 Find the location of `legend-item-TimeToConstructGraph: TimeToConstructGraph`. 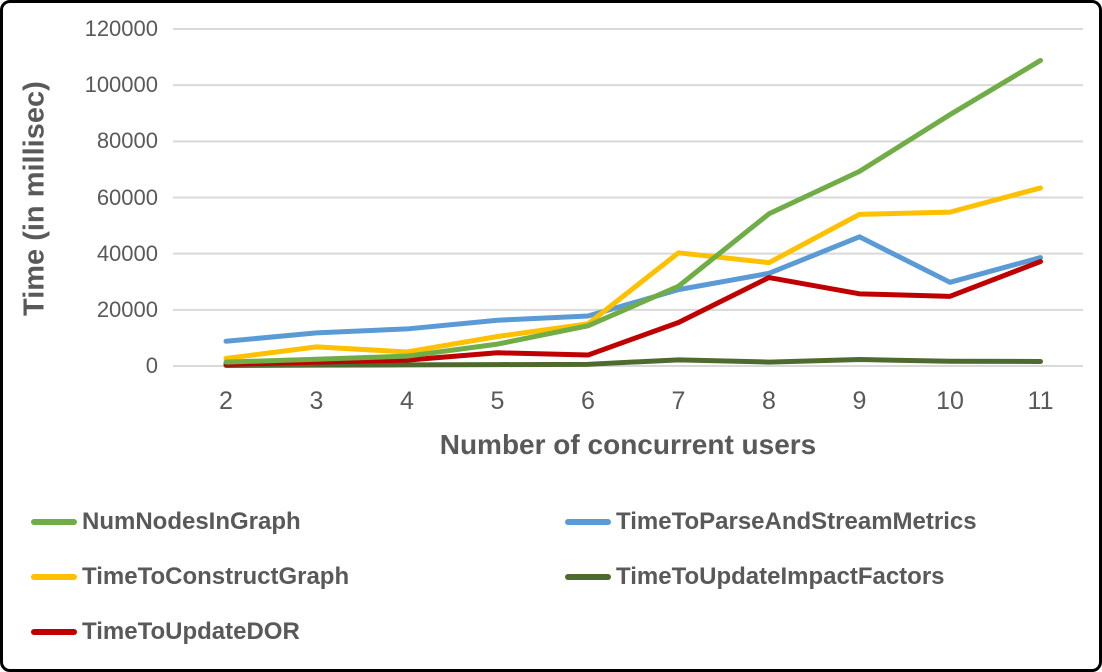

legend-item-TimeToConstructGraph: TimeToConstructGraph is located at coordinates (298, 577).